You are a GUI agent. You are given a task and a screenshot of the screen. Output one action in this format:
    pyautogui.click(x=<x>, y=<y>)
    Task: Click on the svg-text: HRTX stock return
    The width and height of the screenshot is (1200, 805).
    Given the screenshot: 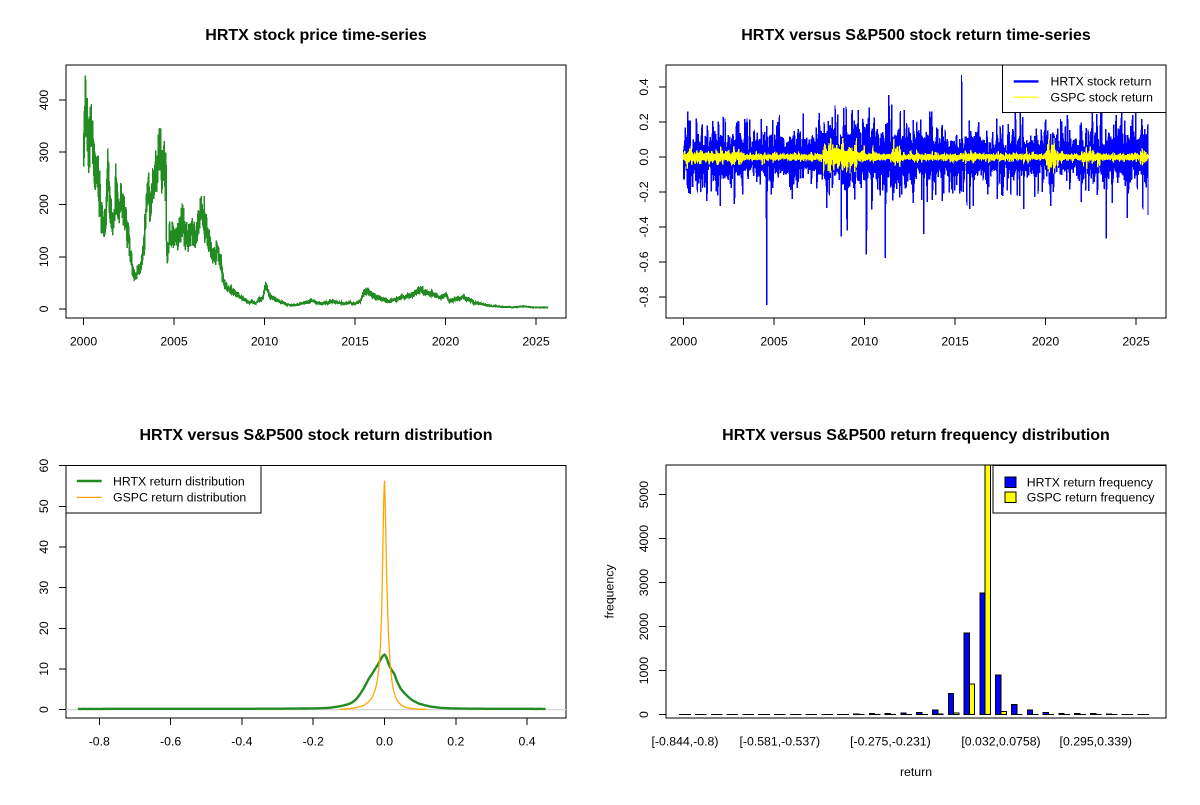 What is the action you would take?
    pyautogui.click(x=1101, y=82)
    